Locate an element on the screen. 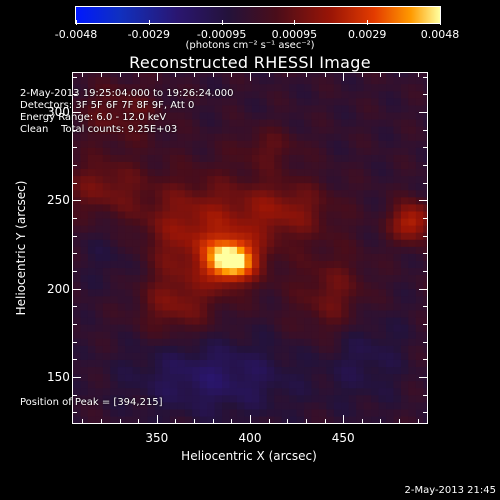  y-tick-right is located at coordinates (423, 112).